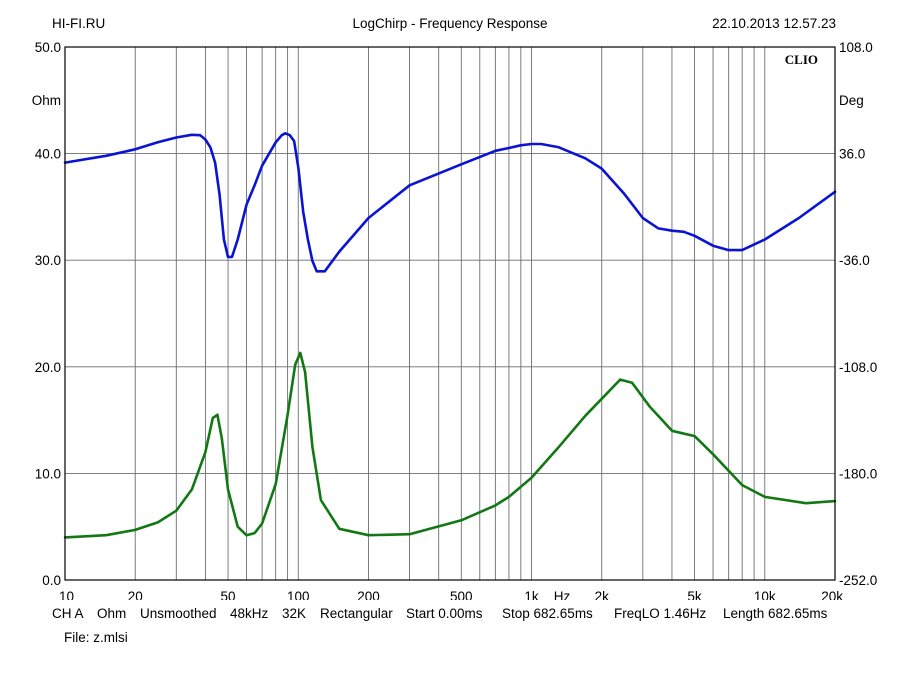  What do you see at coordinates (48, 260) in the screenshot?
I see `y-left-tick-label: 30.0` at bounding box center [48, 260].